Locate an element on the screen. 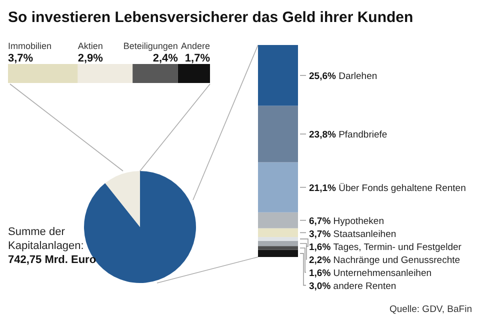 The height and width of the screenshot is (320, 480). text: Darlehen is located at coordinates (358, 76).